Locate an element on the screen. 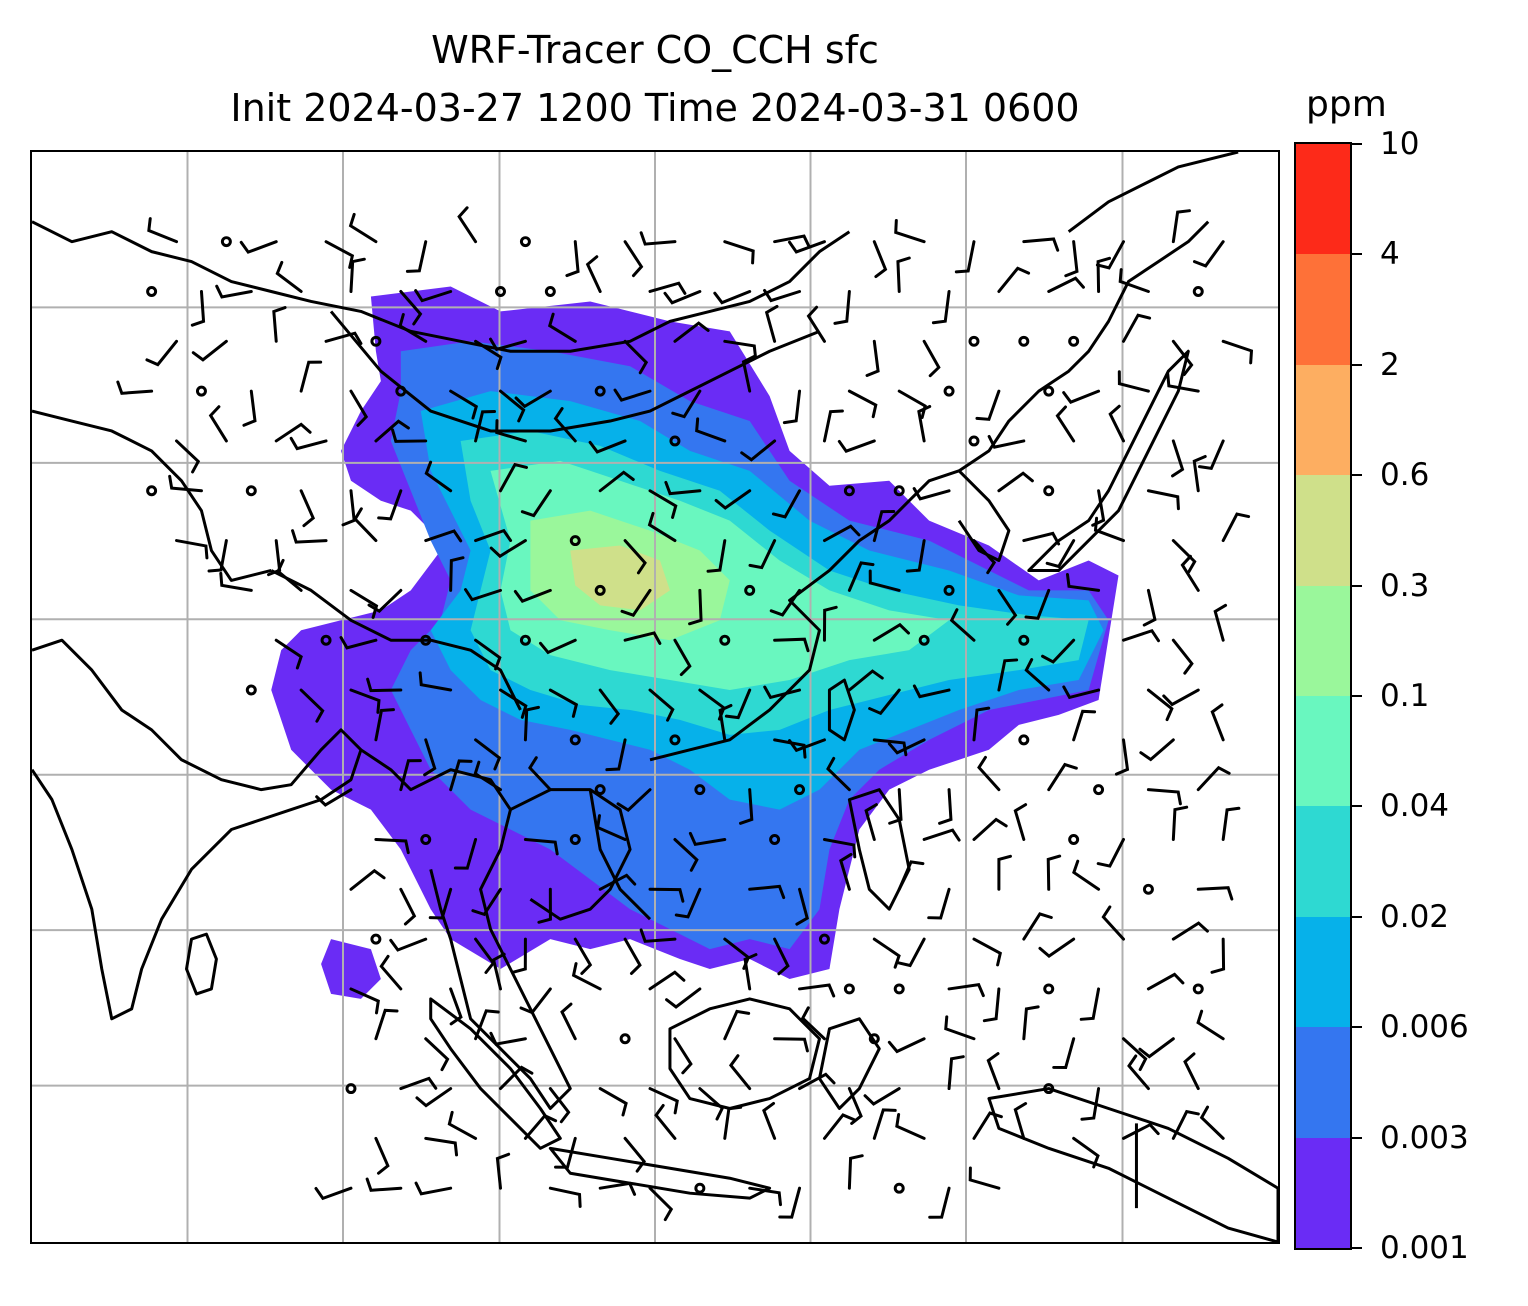 The image size is (1528, 1306). coastline-korea is located at coordinates (984, 515).